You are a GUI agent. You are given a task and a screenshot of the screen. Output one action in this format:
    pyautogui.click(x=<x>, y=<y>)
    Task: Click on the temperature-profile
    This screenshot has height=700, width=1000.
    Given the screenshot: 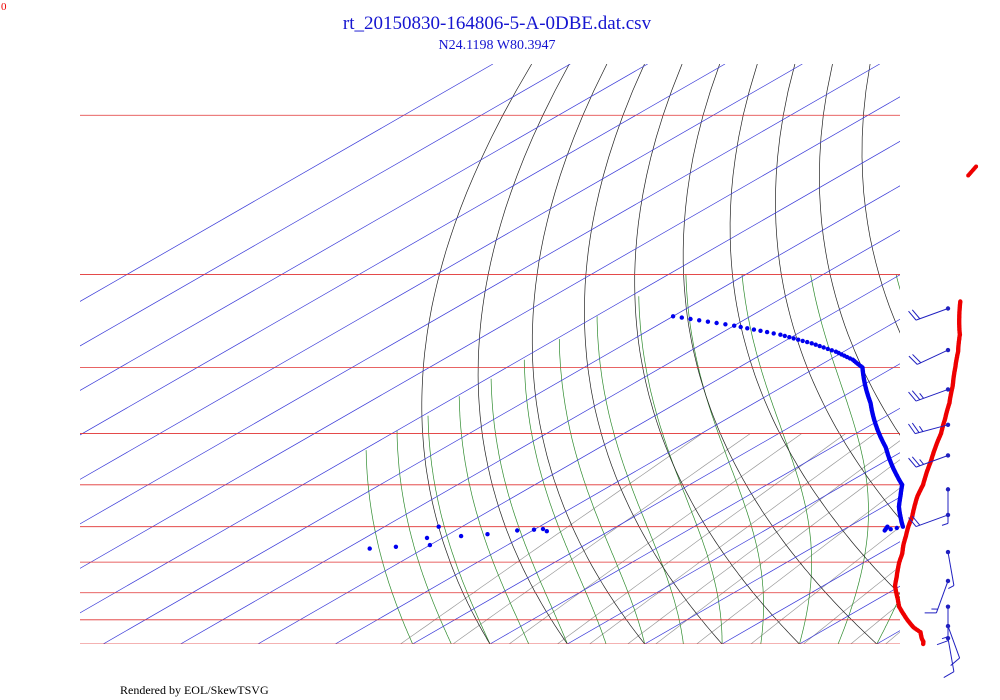 What is the action you would take?
    pyautogui.click(x=935, y=405)
    